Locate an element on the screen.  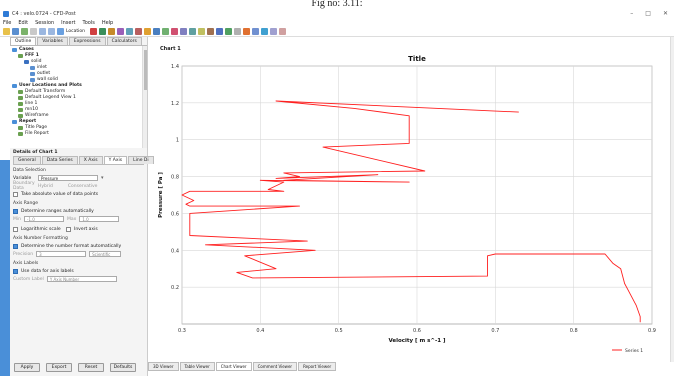
tree-item: inlet is located at coordinates (78, 68).